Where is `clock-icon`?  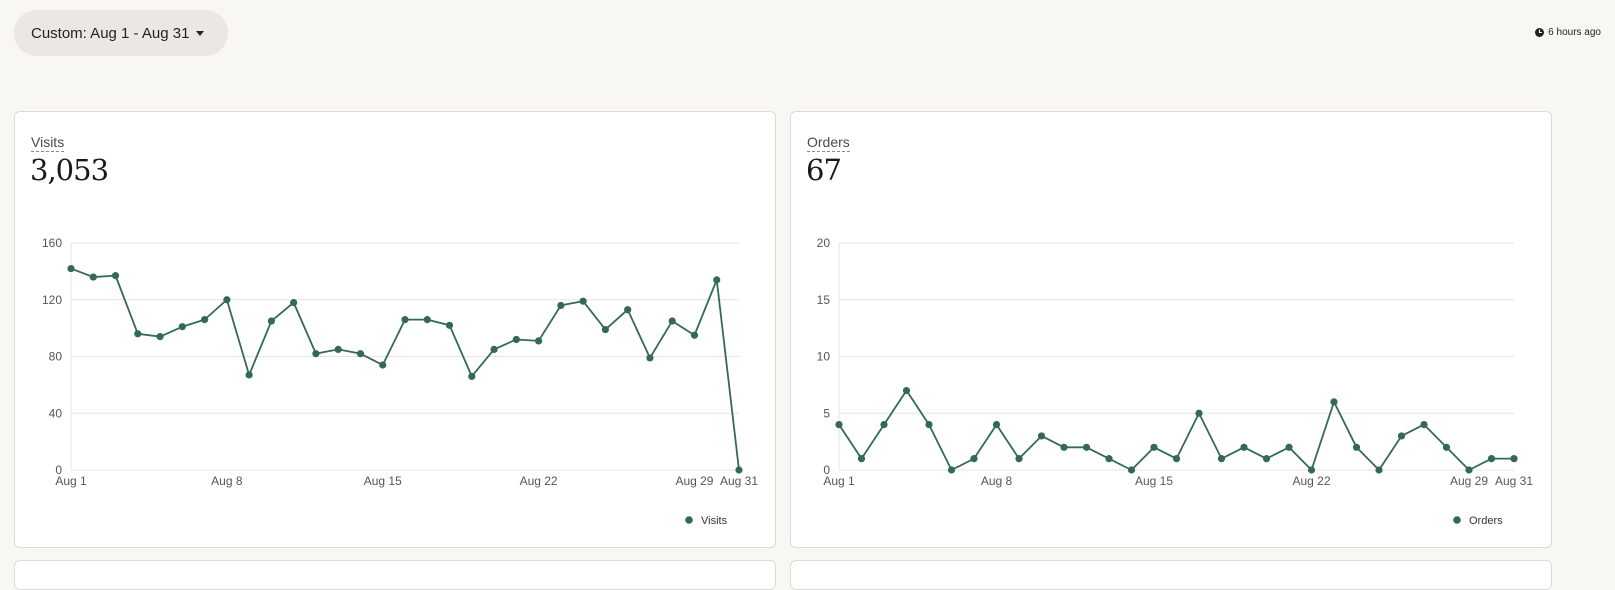
clock-icon is located at coordinates (1540, 32).